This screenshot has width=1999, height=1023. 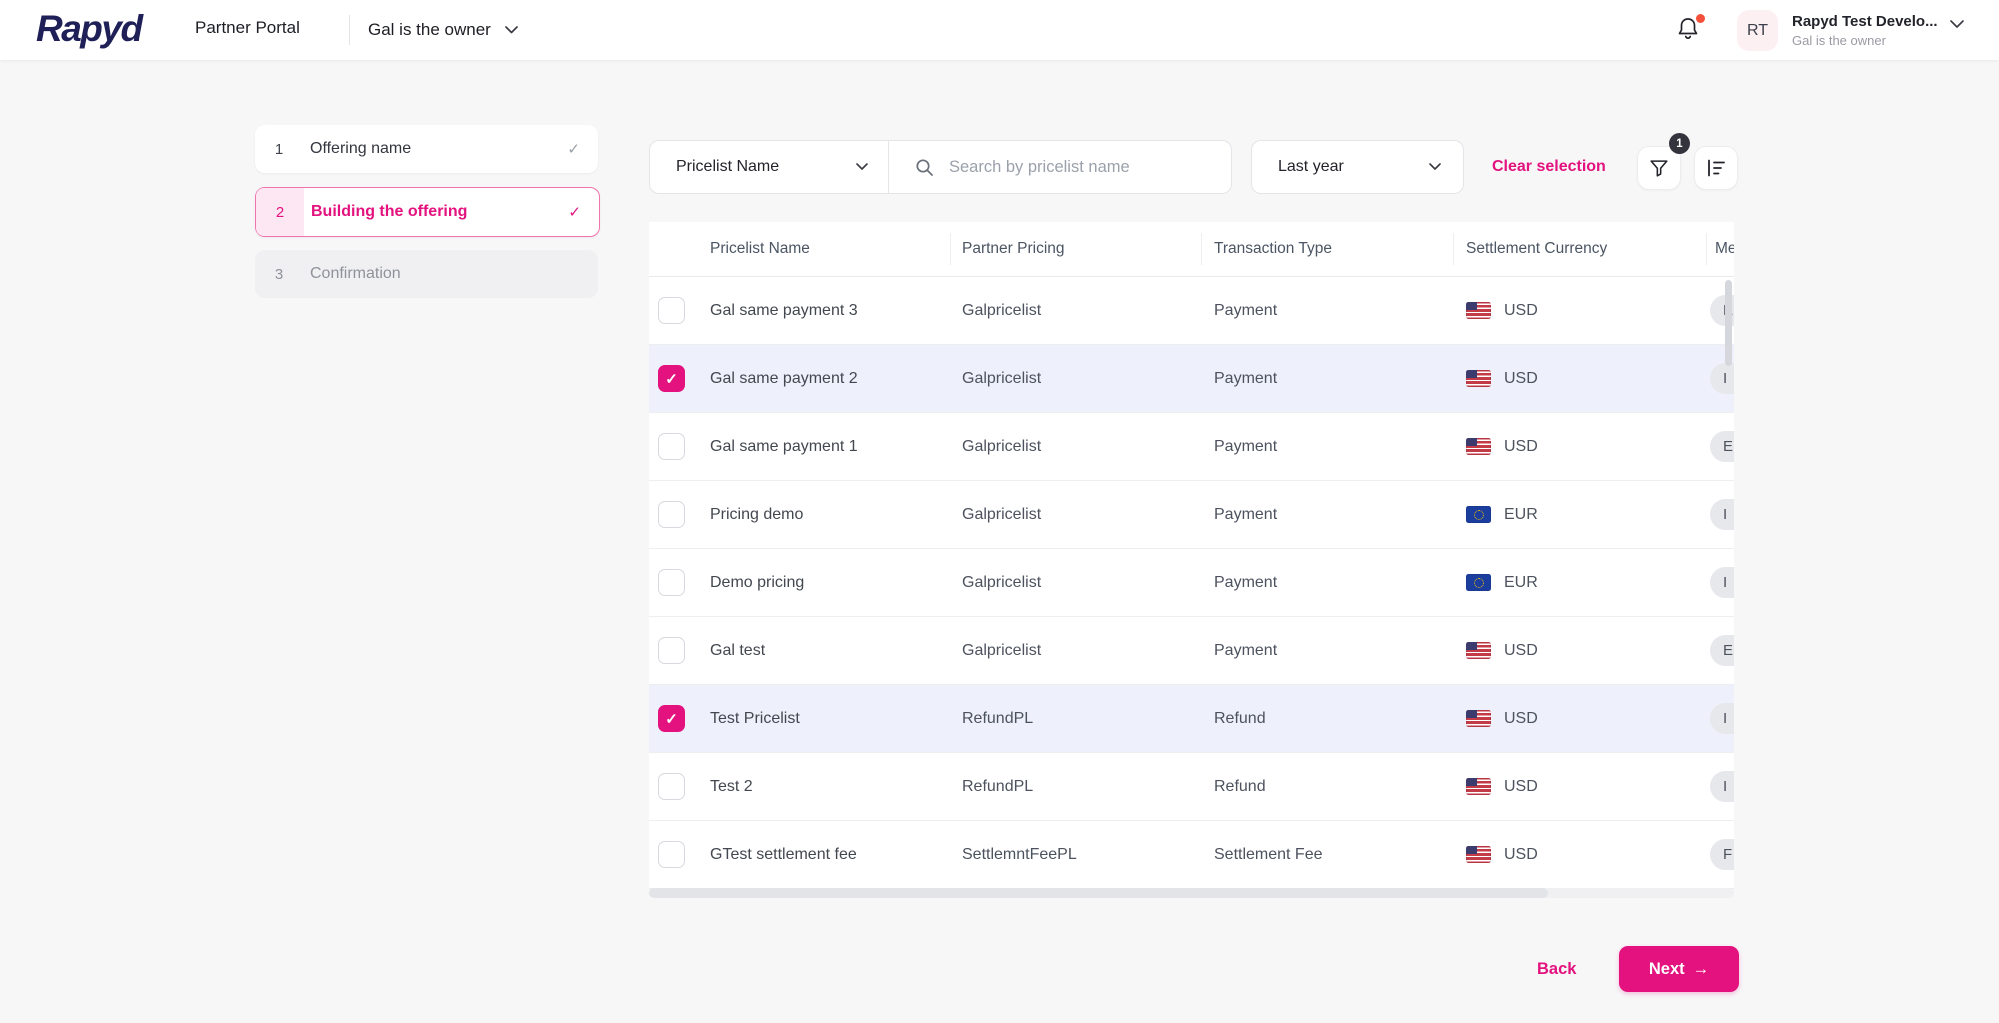 I want to click on column-header-partner-pricing: Partner Pricing, so click(x=1013, y=248).